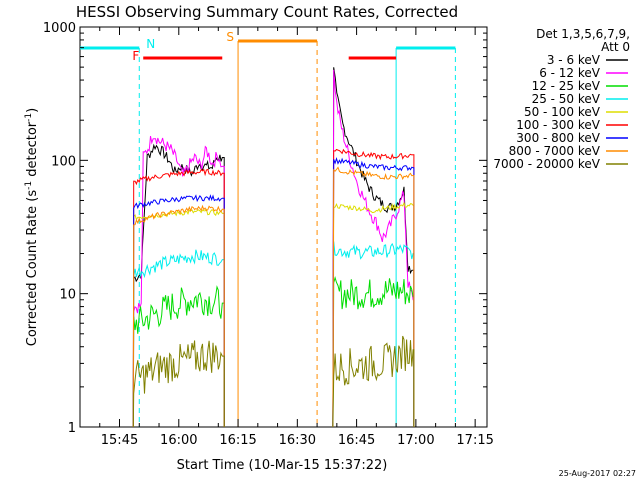 The height and width of the screenshot is (480, 640). Describe the element at coordinates (297, 440) in the screenshot. I see `x-tick-label: 16:30` at that location.